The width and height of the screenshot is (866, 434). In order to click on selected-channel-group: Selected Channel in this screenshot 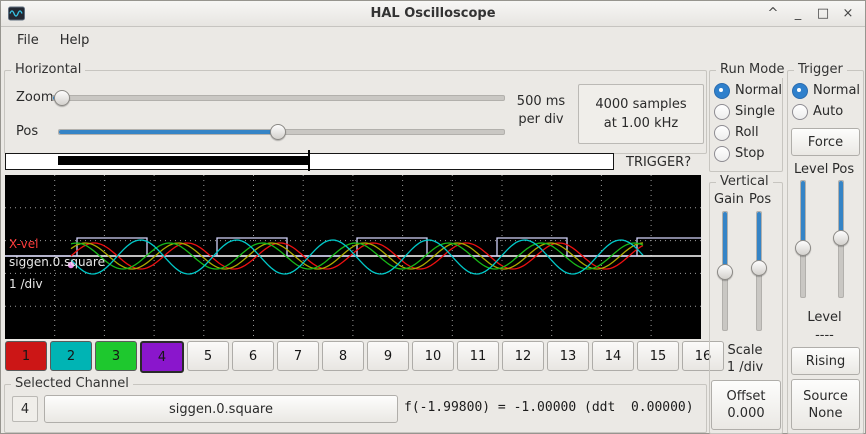, I will do `click(355, 404)`.